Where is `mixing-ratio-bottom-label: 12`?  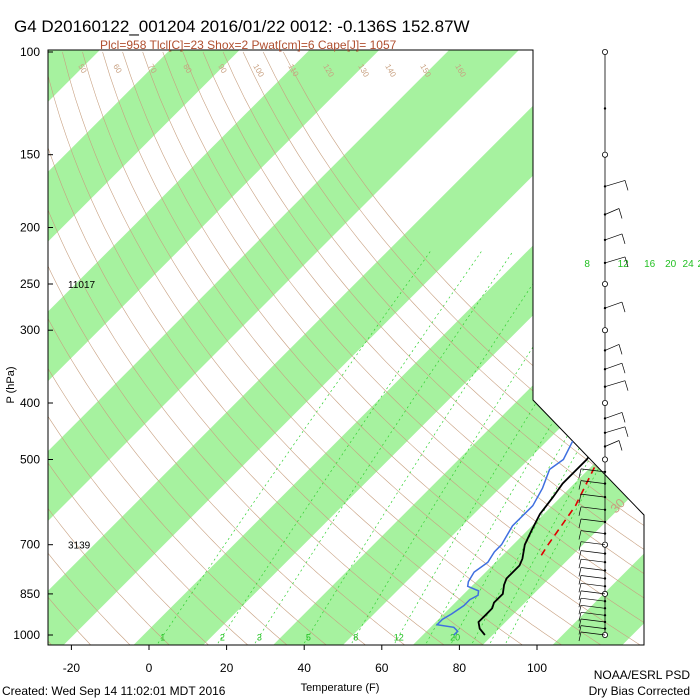
mixing-ratio-bottom-label: 12 is located at coordinates (399, 637).